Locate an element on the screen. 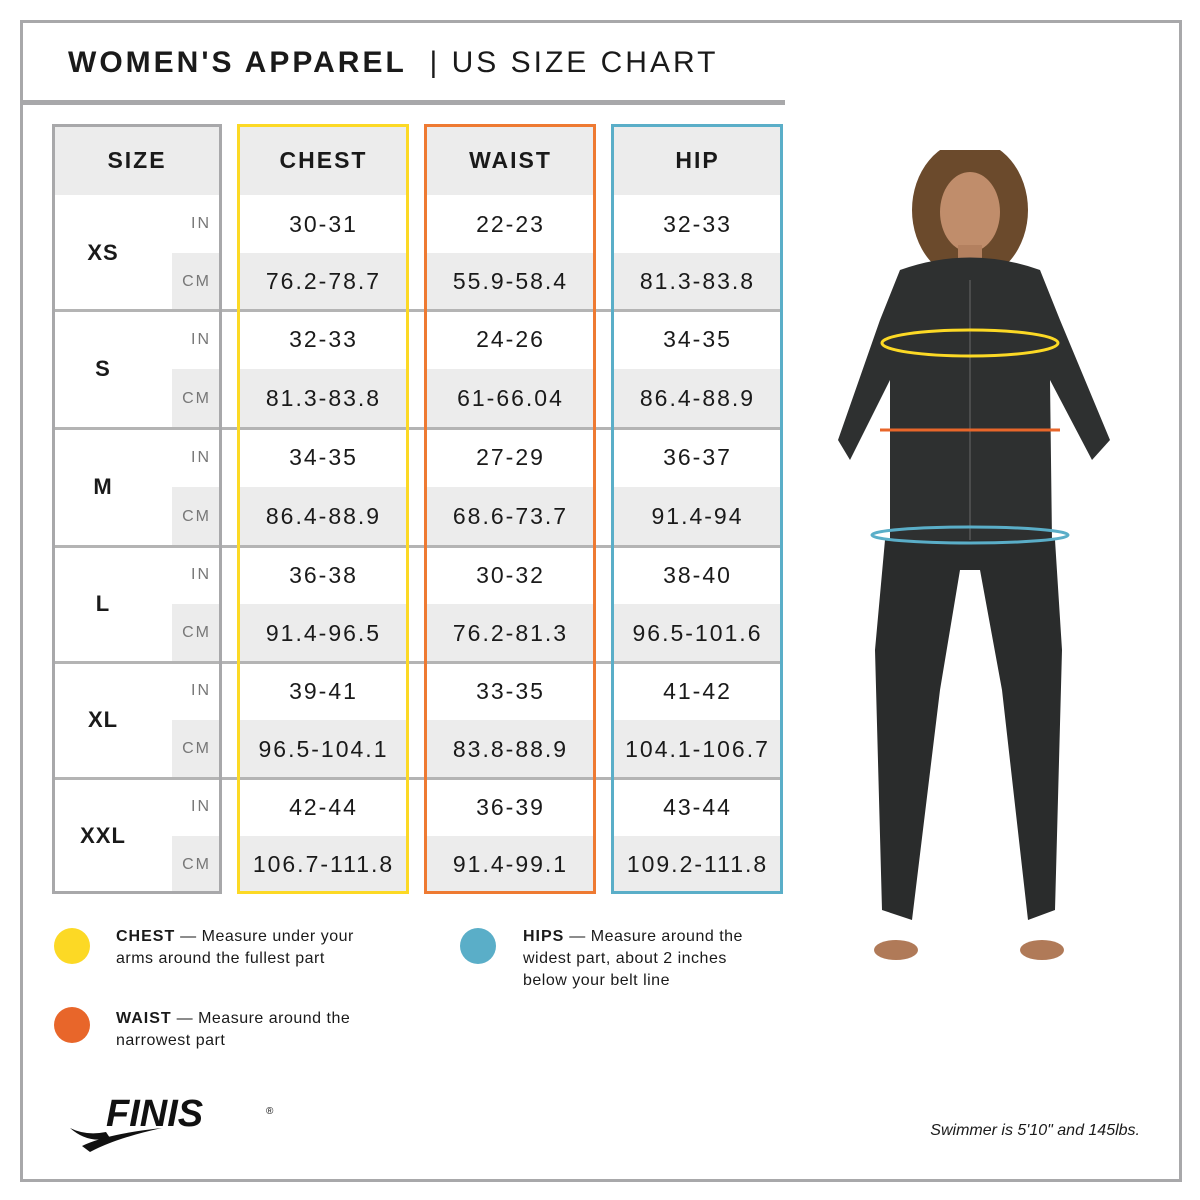 Image resolution: width=1200 pixels, height=1200 pixels. hip-cm-value: 96.5-101.6 is located at coordinates (697, 633).